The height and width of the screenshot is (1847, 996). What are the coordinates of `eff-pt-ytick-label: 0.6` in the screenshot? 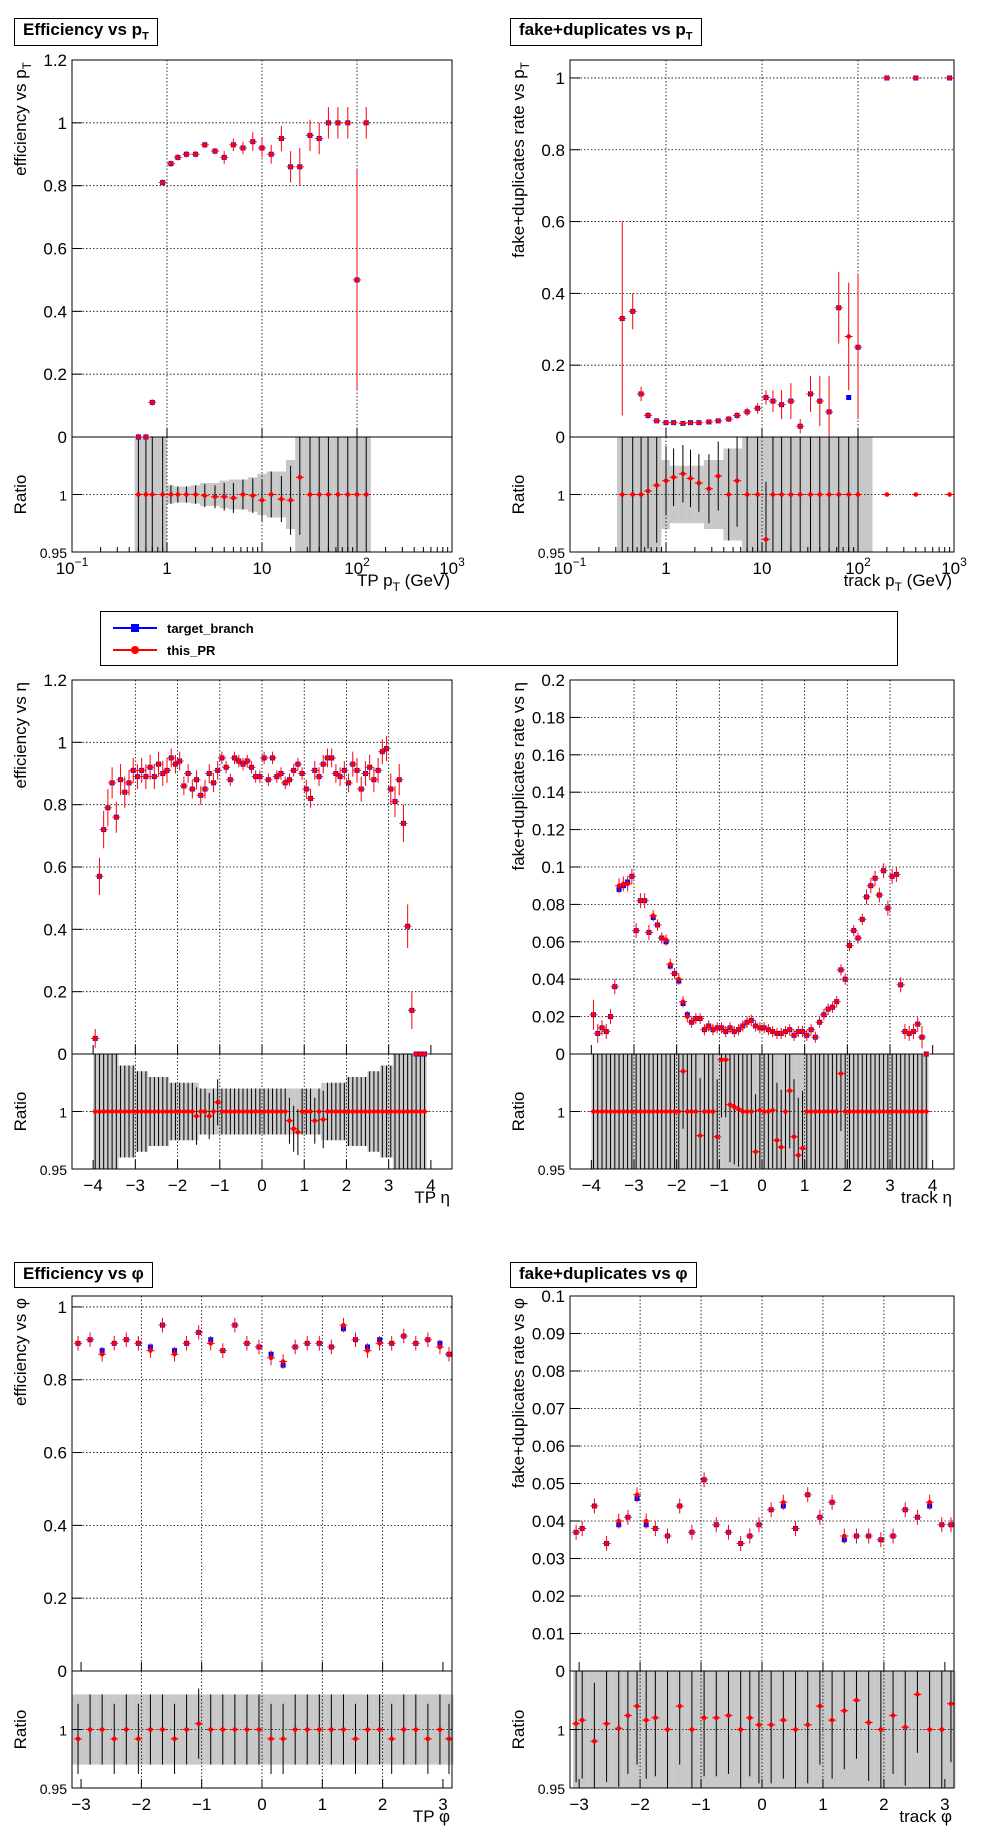 It's located at (55, 249).